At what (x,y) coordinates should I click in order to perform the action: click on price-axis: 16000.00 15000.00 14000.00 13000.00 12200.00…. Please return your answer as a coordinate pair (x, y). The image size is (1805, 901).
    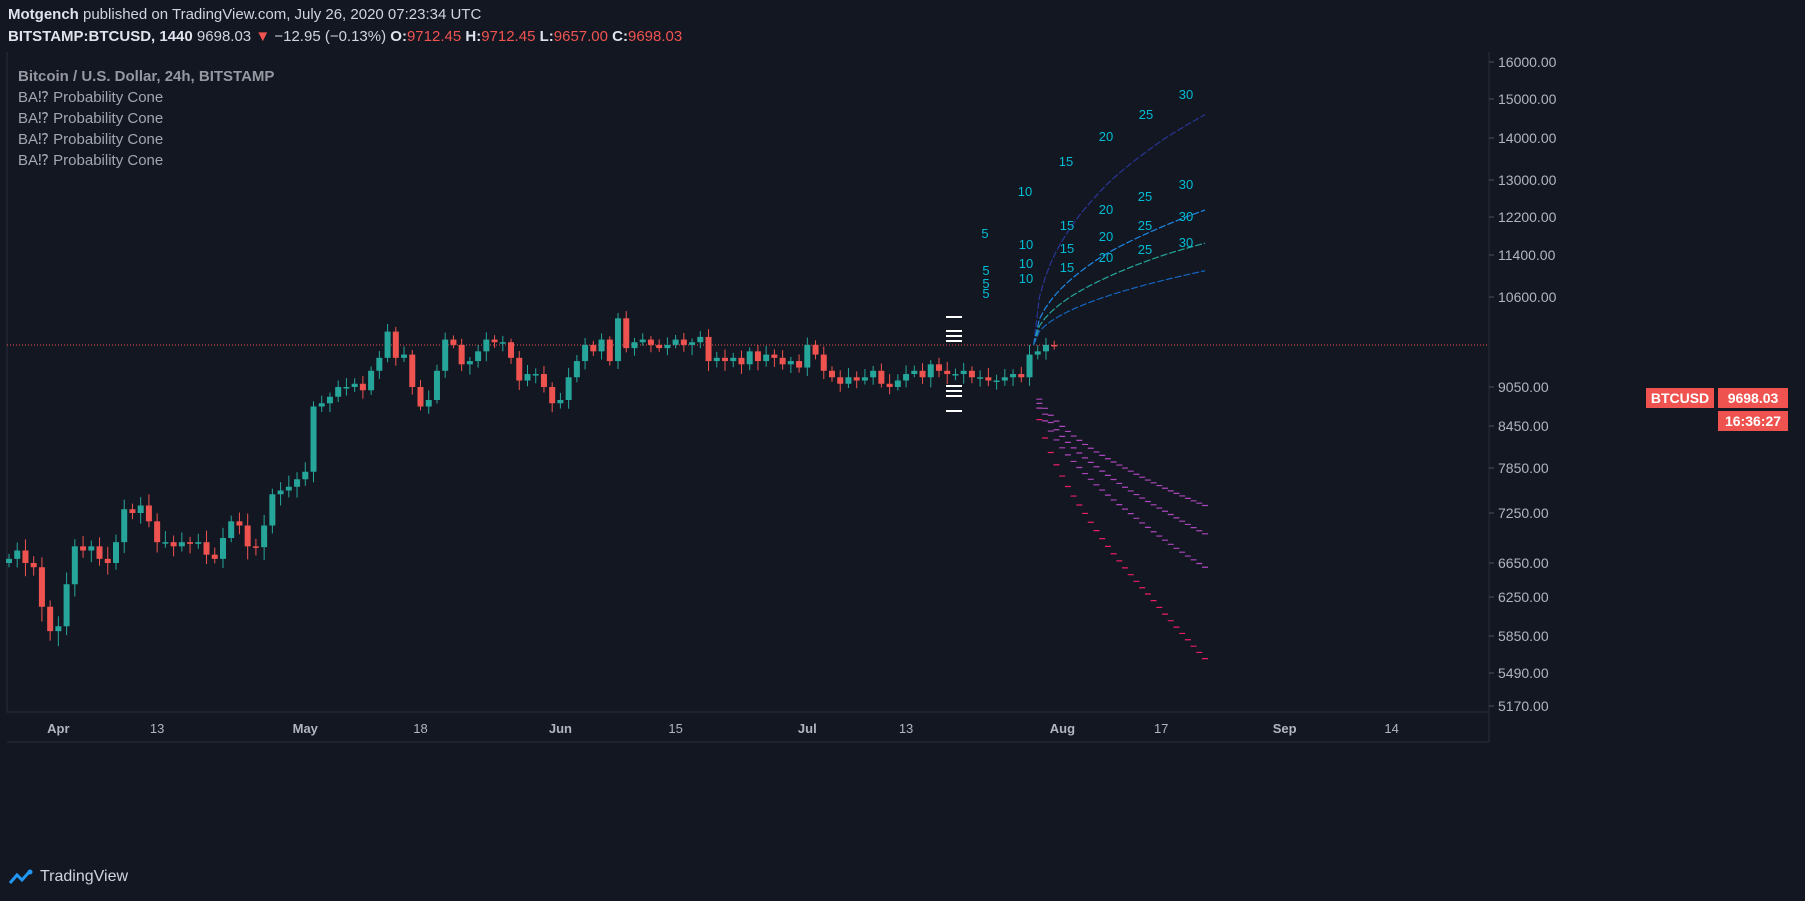
    Looking at the image, I should click on (1523, 384).